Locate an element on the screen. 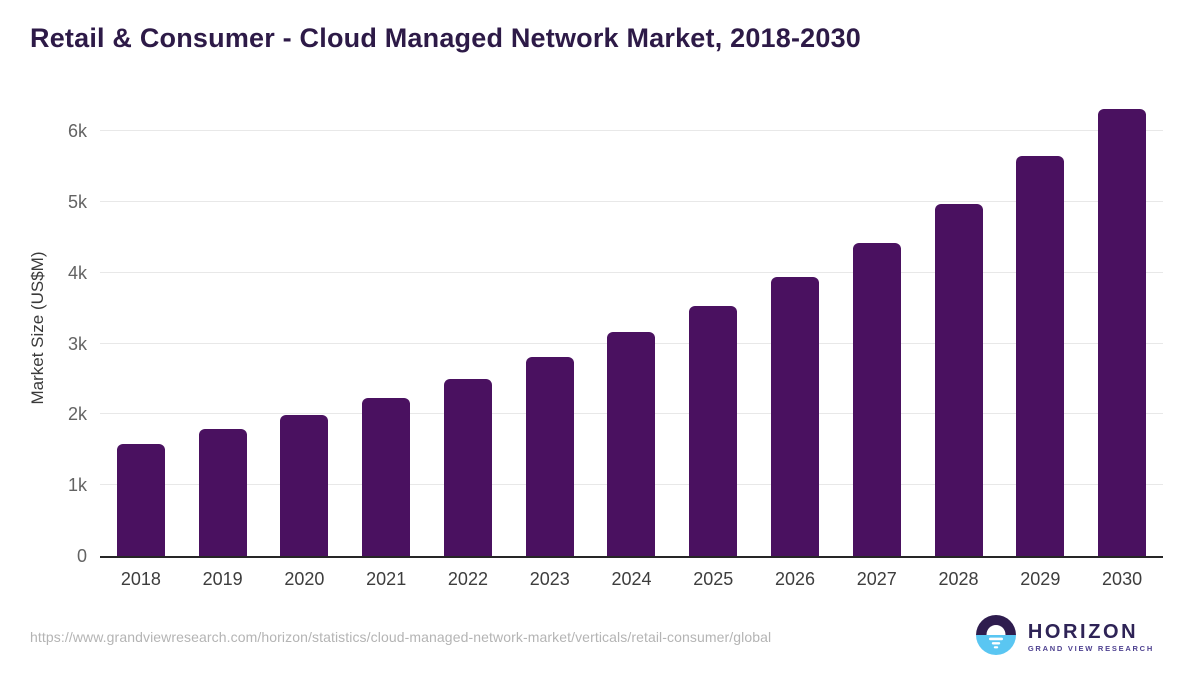 This screenshot has height=675, width=1200. bar-2019 is located at coordinates (222, 492).